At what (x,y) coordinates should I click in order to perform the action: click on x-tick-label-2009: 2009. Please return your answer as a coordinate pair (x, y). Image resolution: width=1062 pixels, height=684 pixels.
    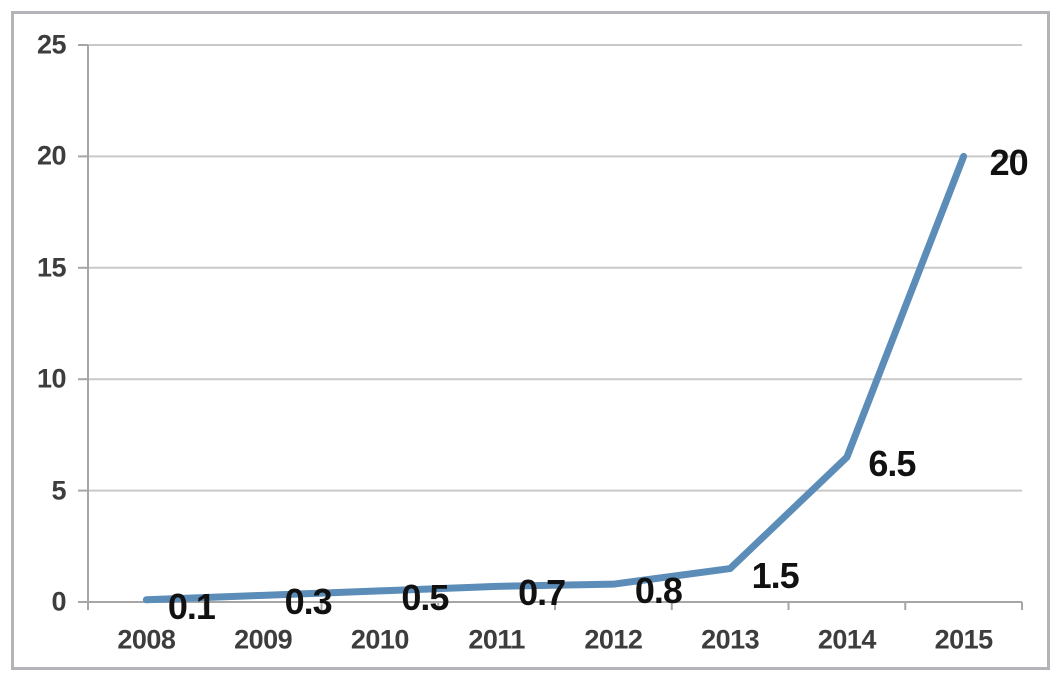
    Looking at the image, I should click on (263, 639).